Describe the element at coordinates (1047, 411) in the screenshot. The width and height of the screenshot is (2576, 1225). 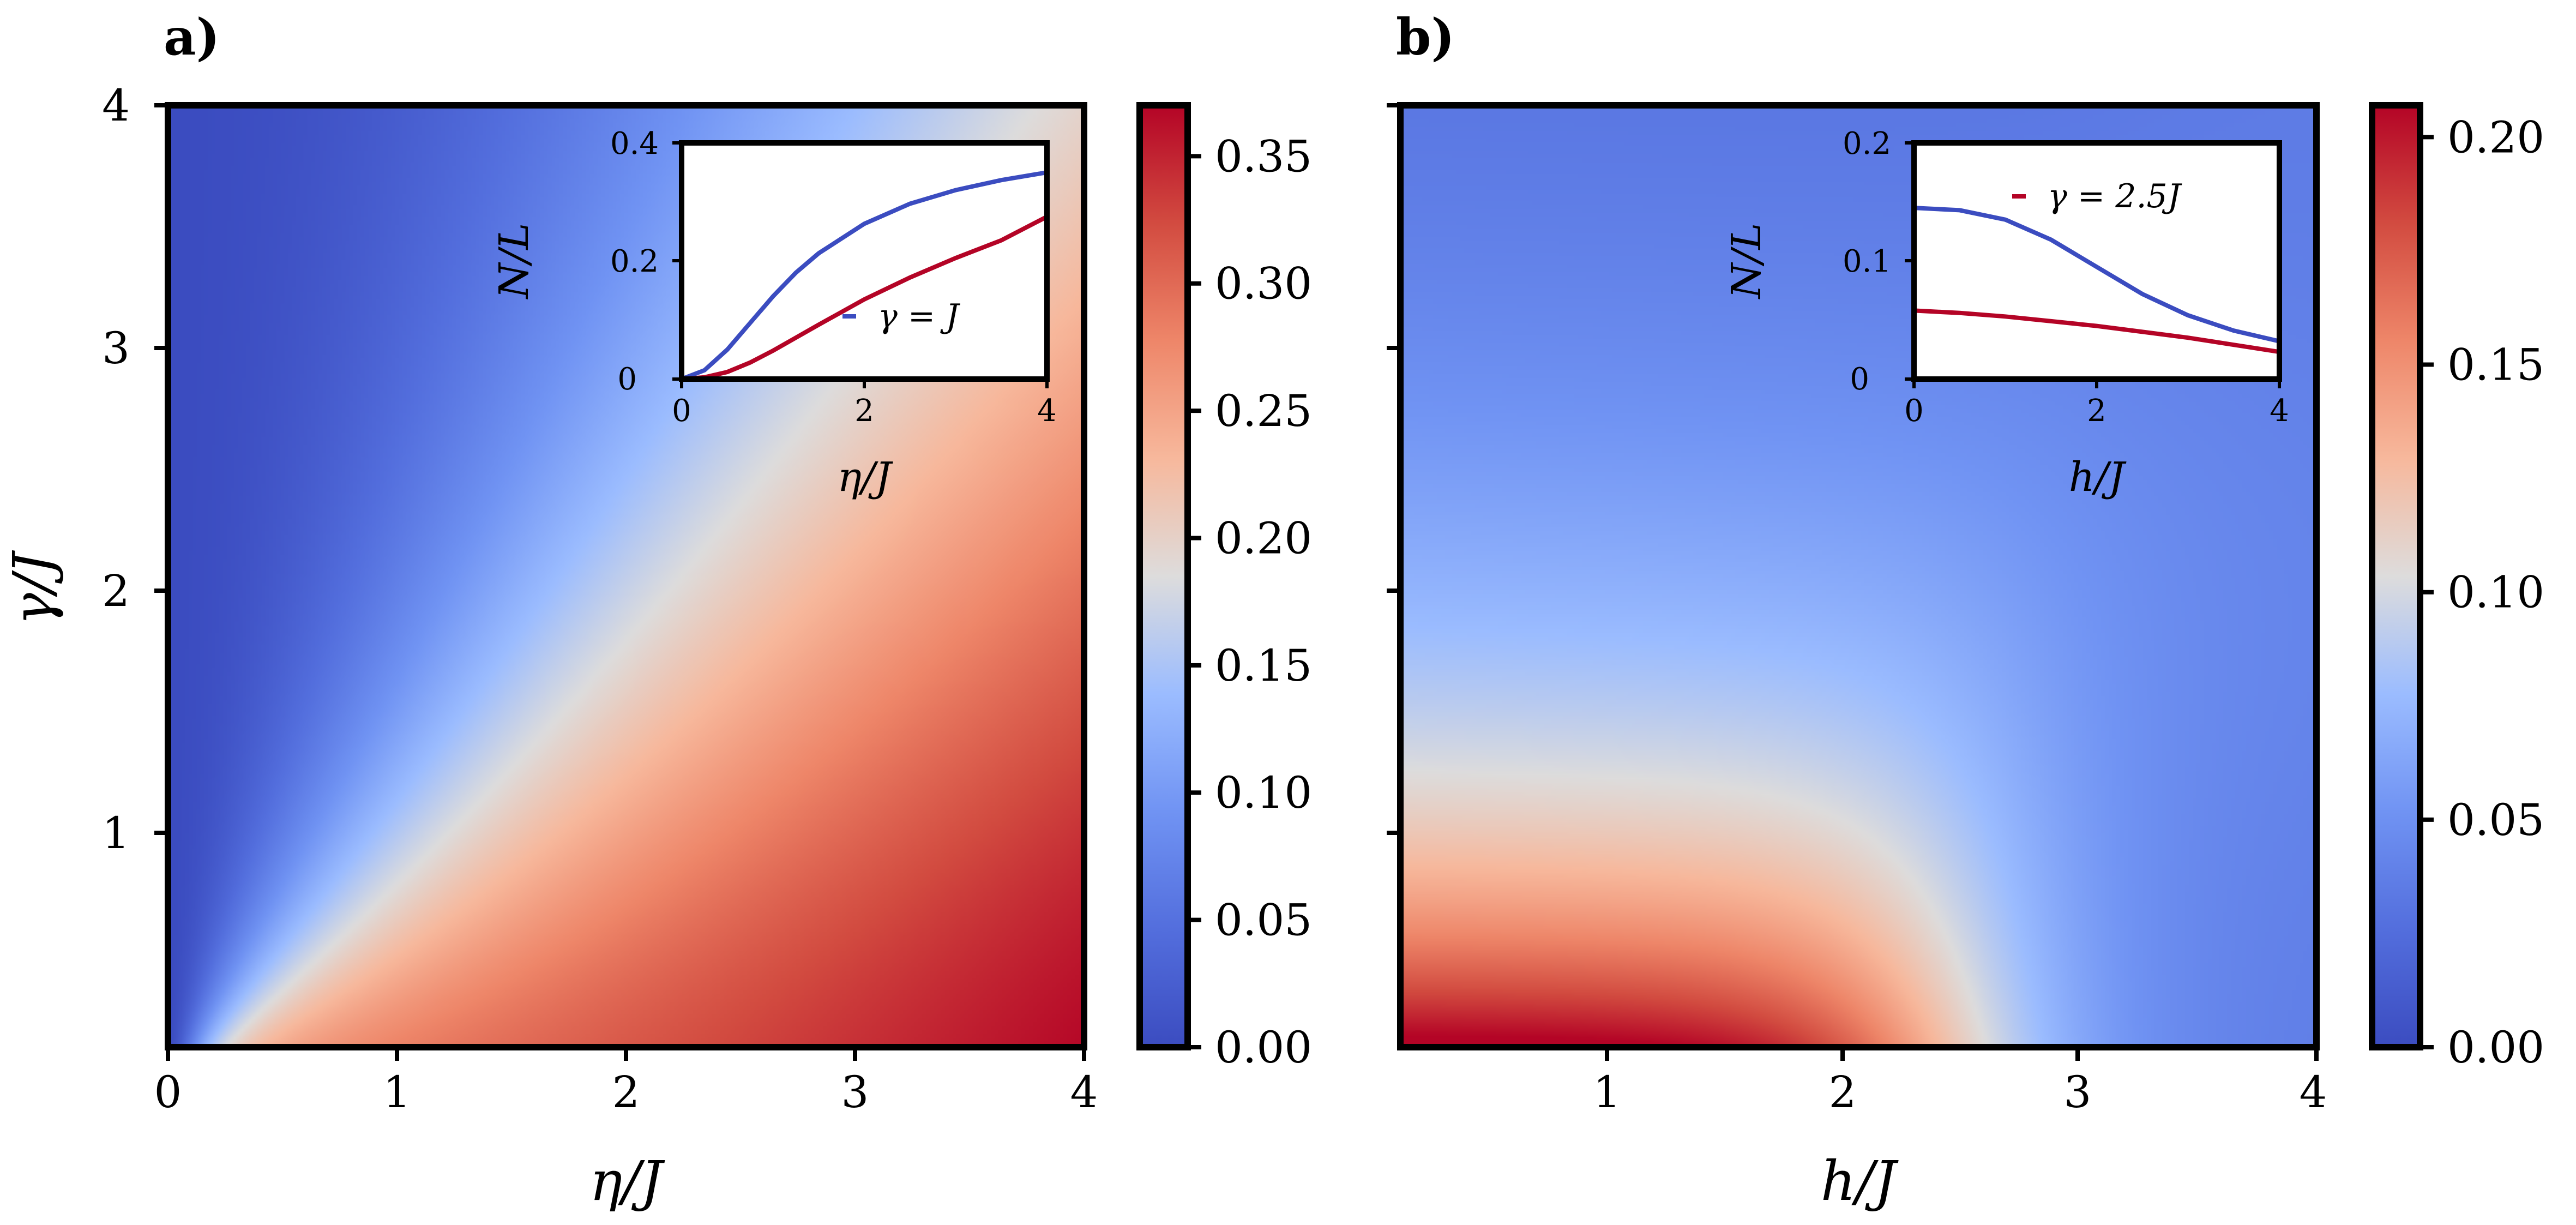
I see `inset-a-x-tick-label-4: 4` at that location.